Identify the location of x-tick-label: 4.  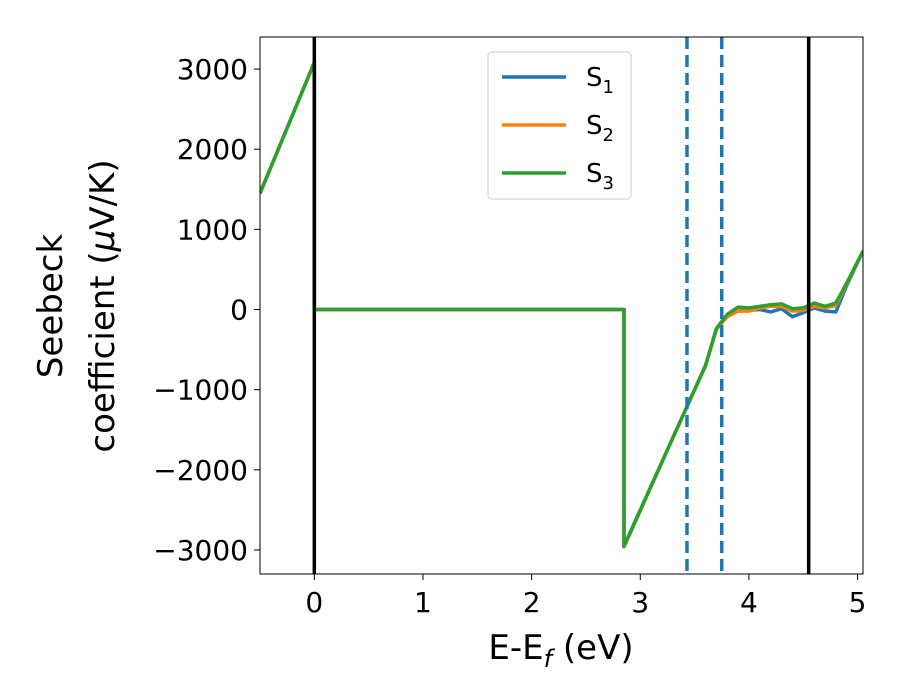
(749, 602).